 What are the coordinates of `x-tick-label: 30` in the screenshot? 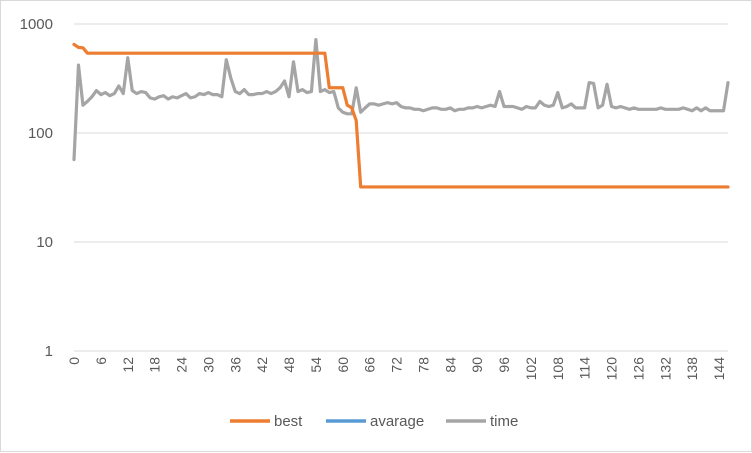 It's located at (208, 365).